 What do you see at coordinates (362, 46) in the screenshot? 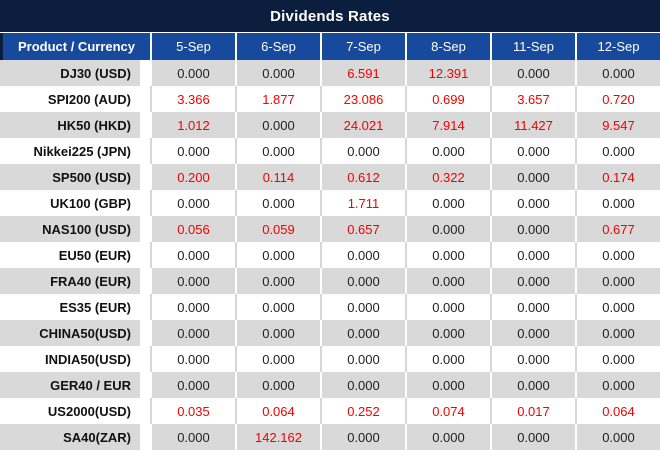
I see `column-header-7-sep: 7-Sep` at bounding box center [362, 46].